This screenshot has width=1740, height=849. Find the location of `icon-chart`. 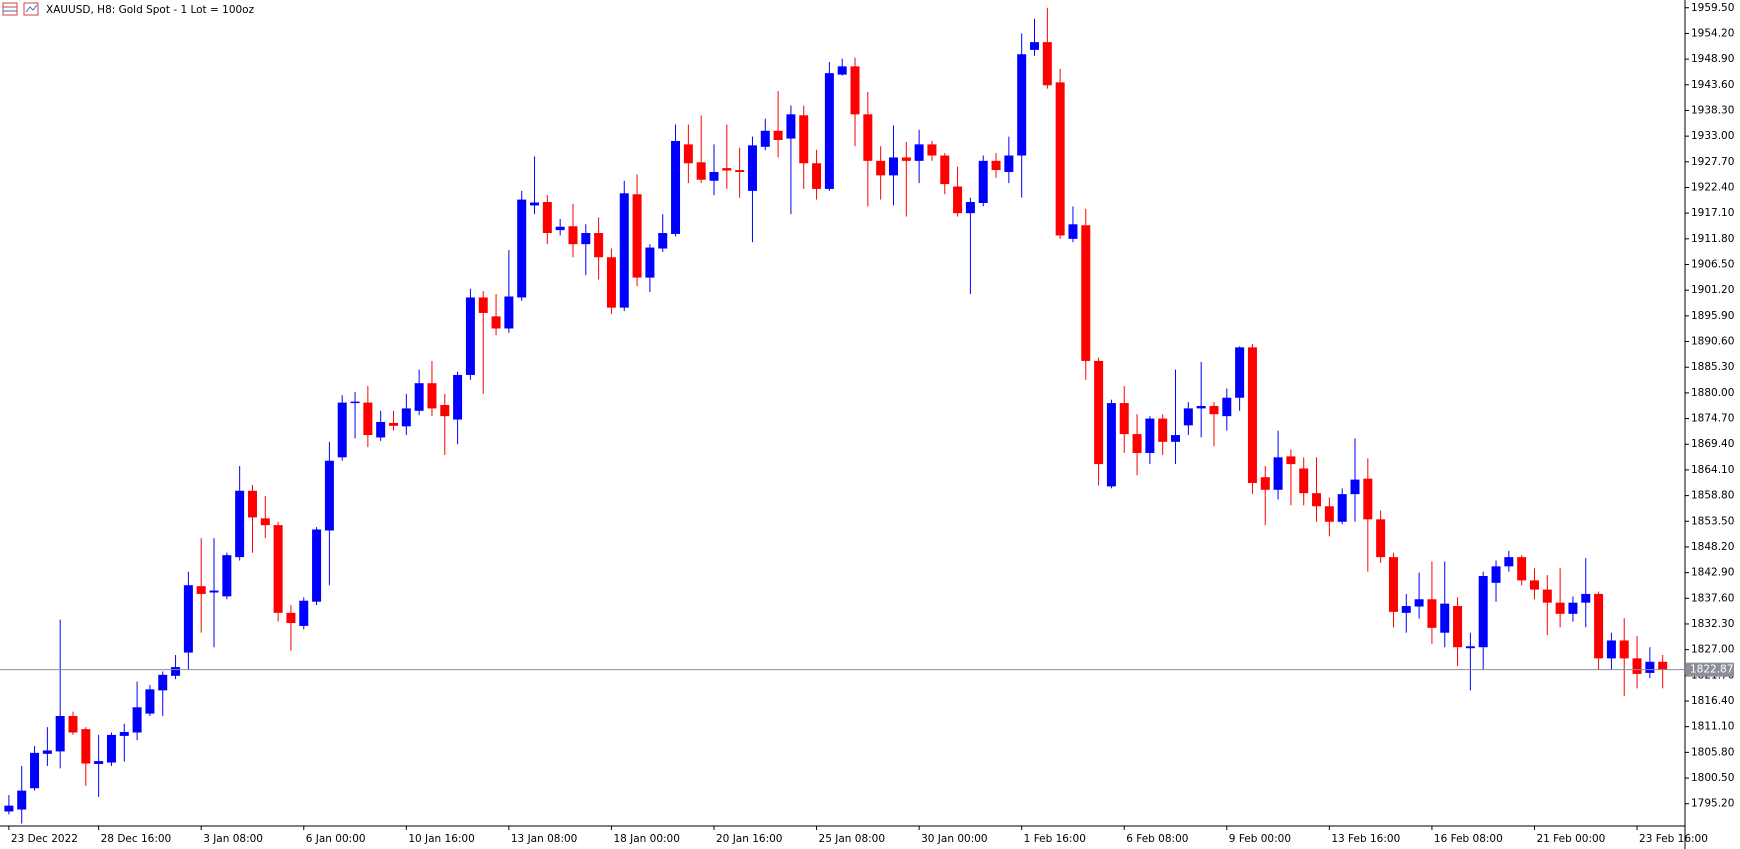

icon-chart is located at coordinates (31, 9).